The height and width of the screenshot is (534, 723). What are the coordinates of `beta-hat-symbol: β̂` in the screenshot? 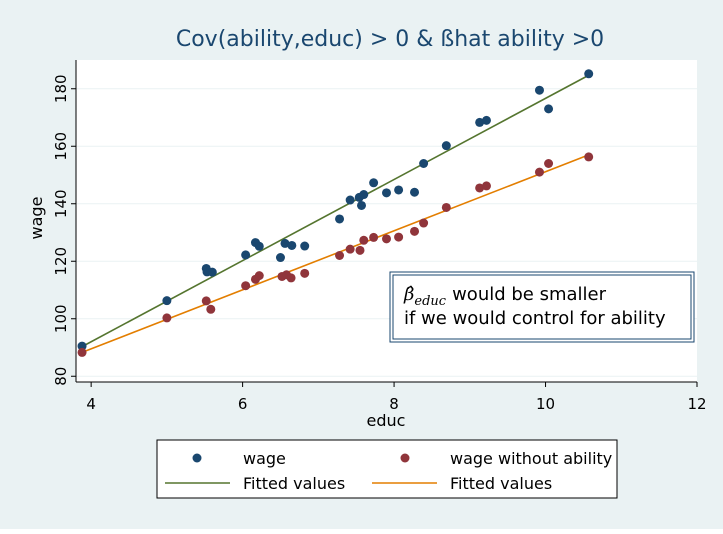 It's located at (408, 294).